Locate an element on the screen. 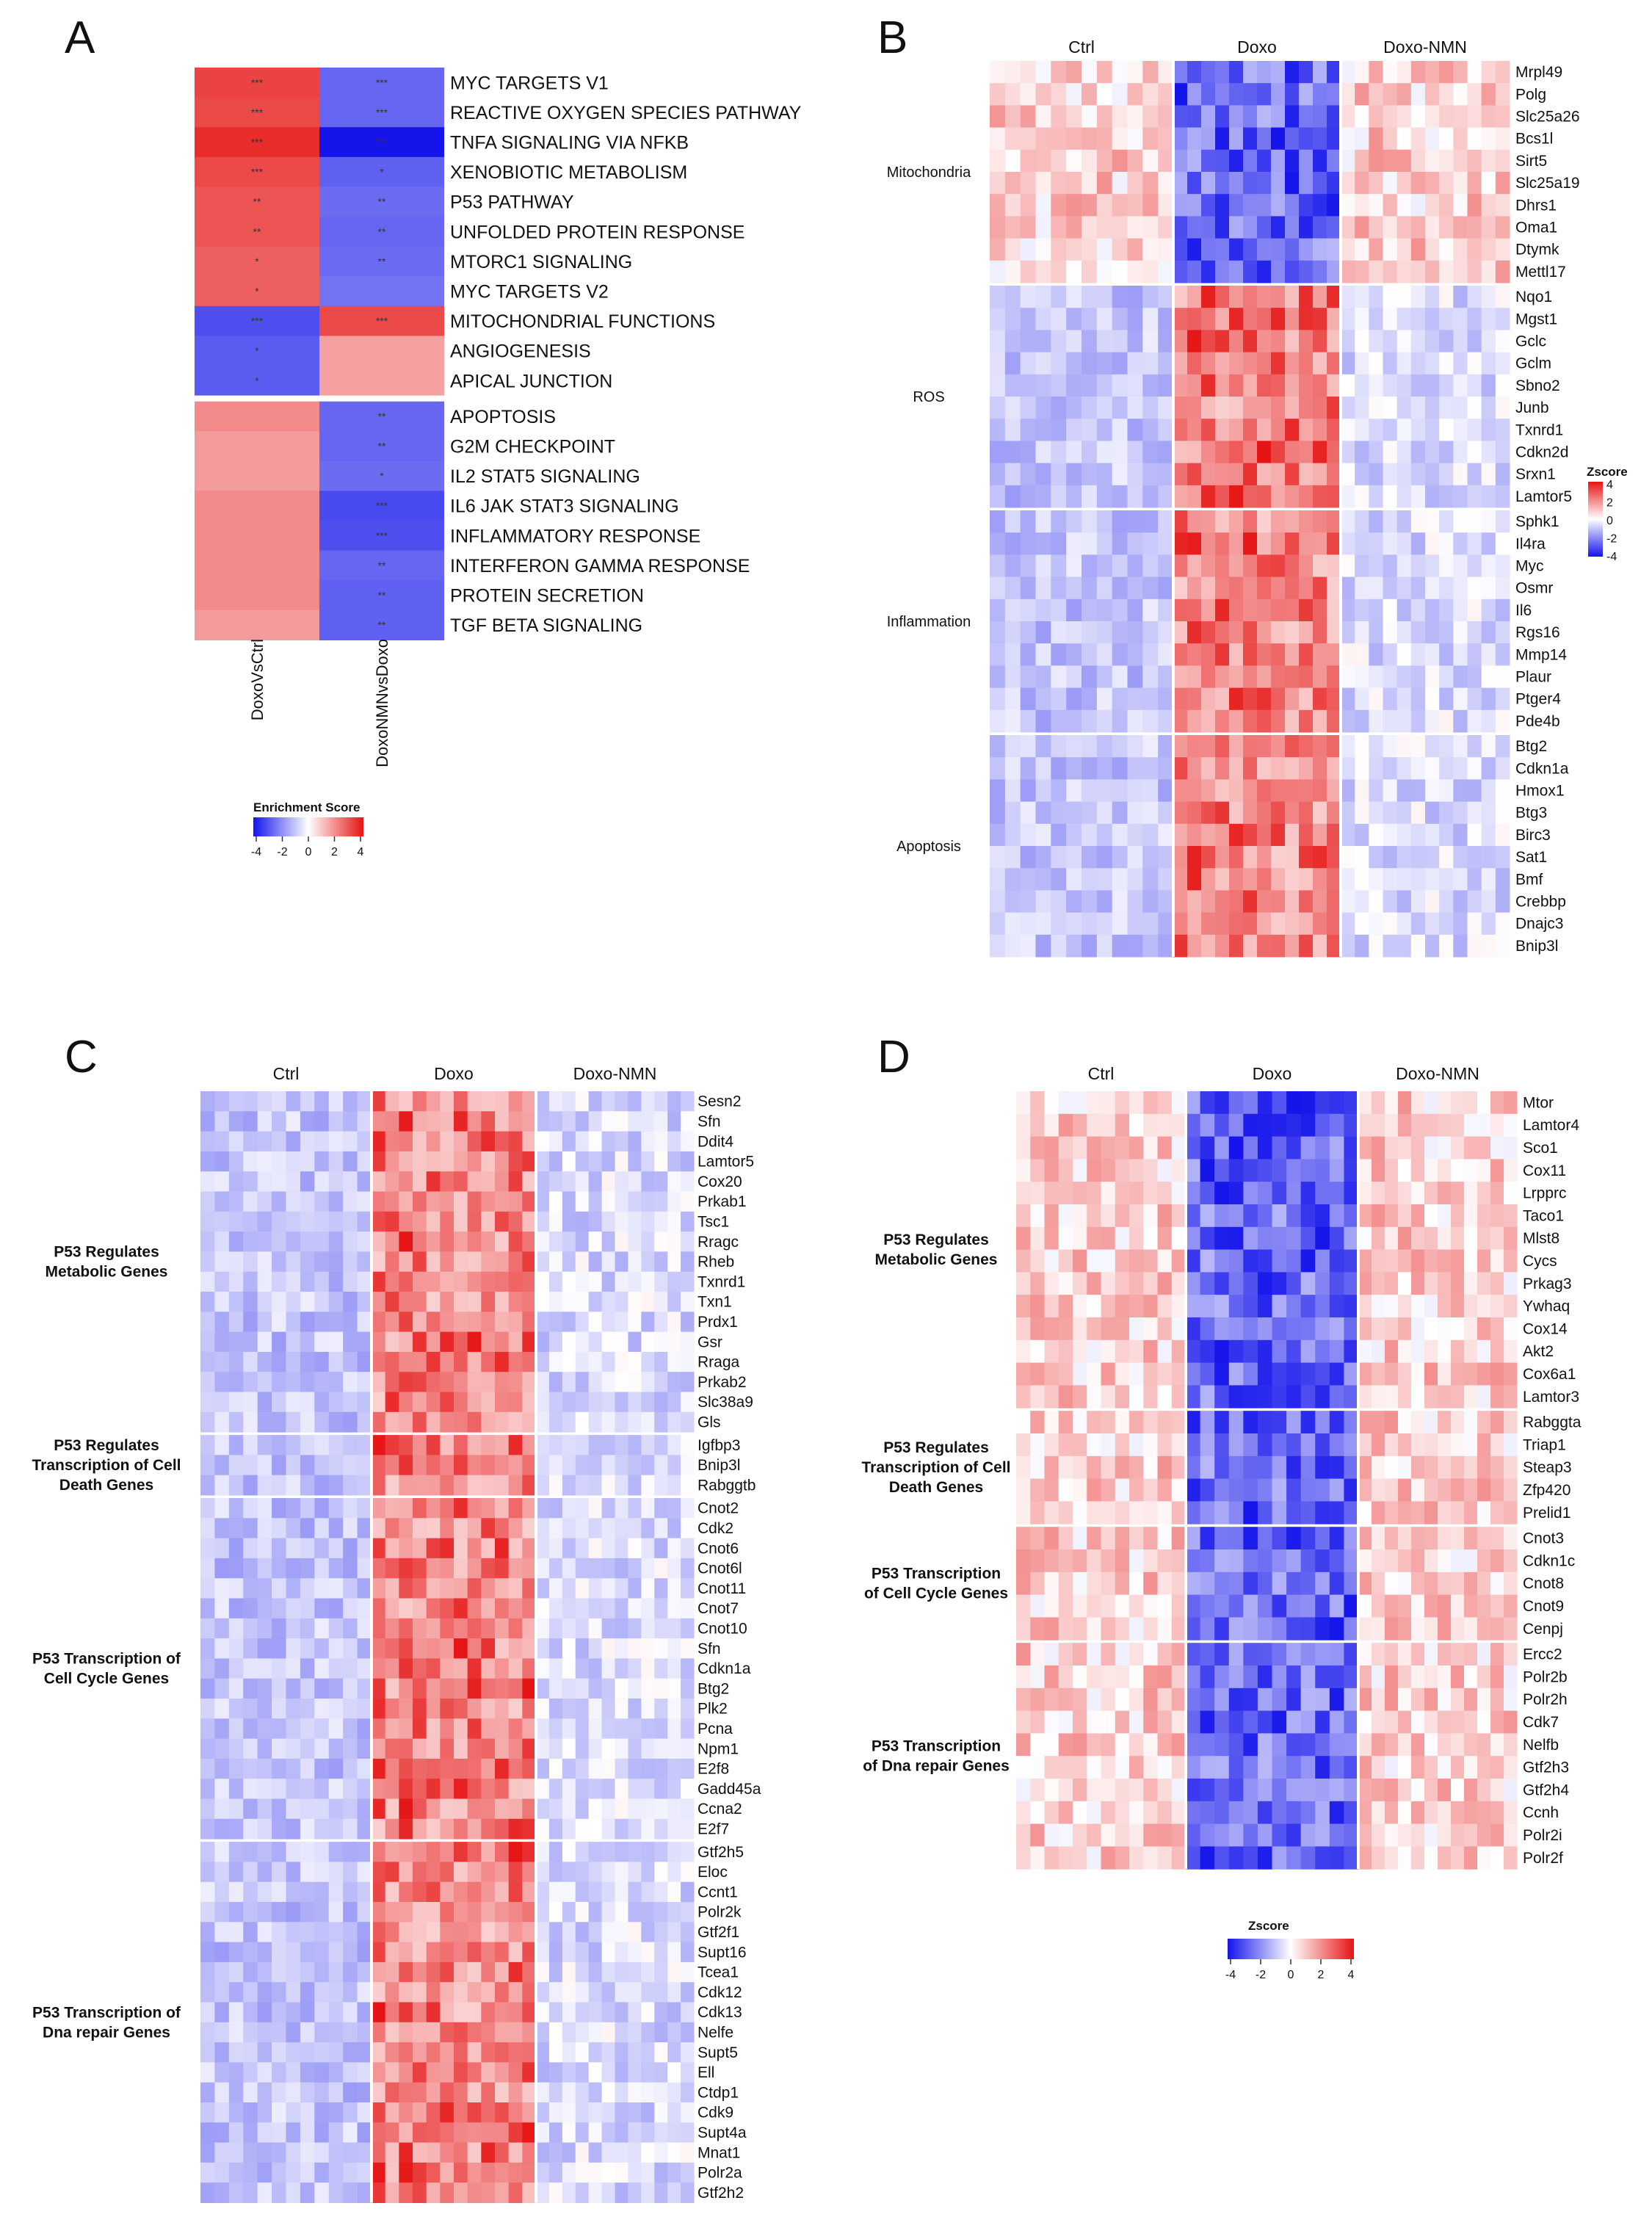  gene-label: Gsr is located at coordinates (710, 1342).